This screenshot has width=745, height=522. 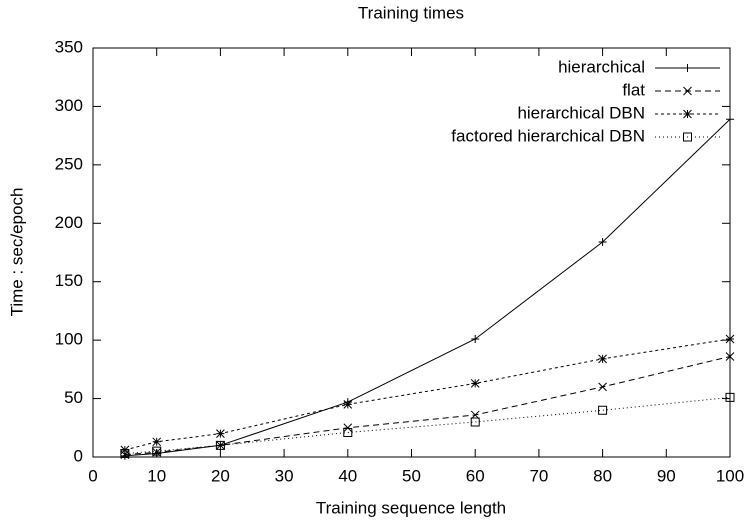 I want to click on y-tick-label: 100, so click(x=69, y=339).